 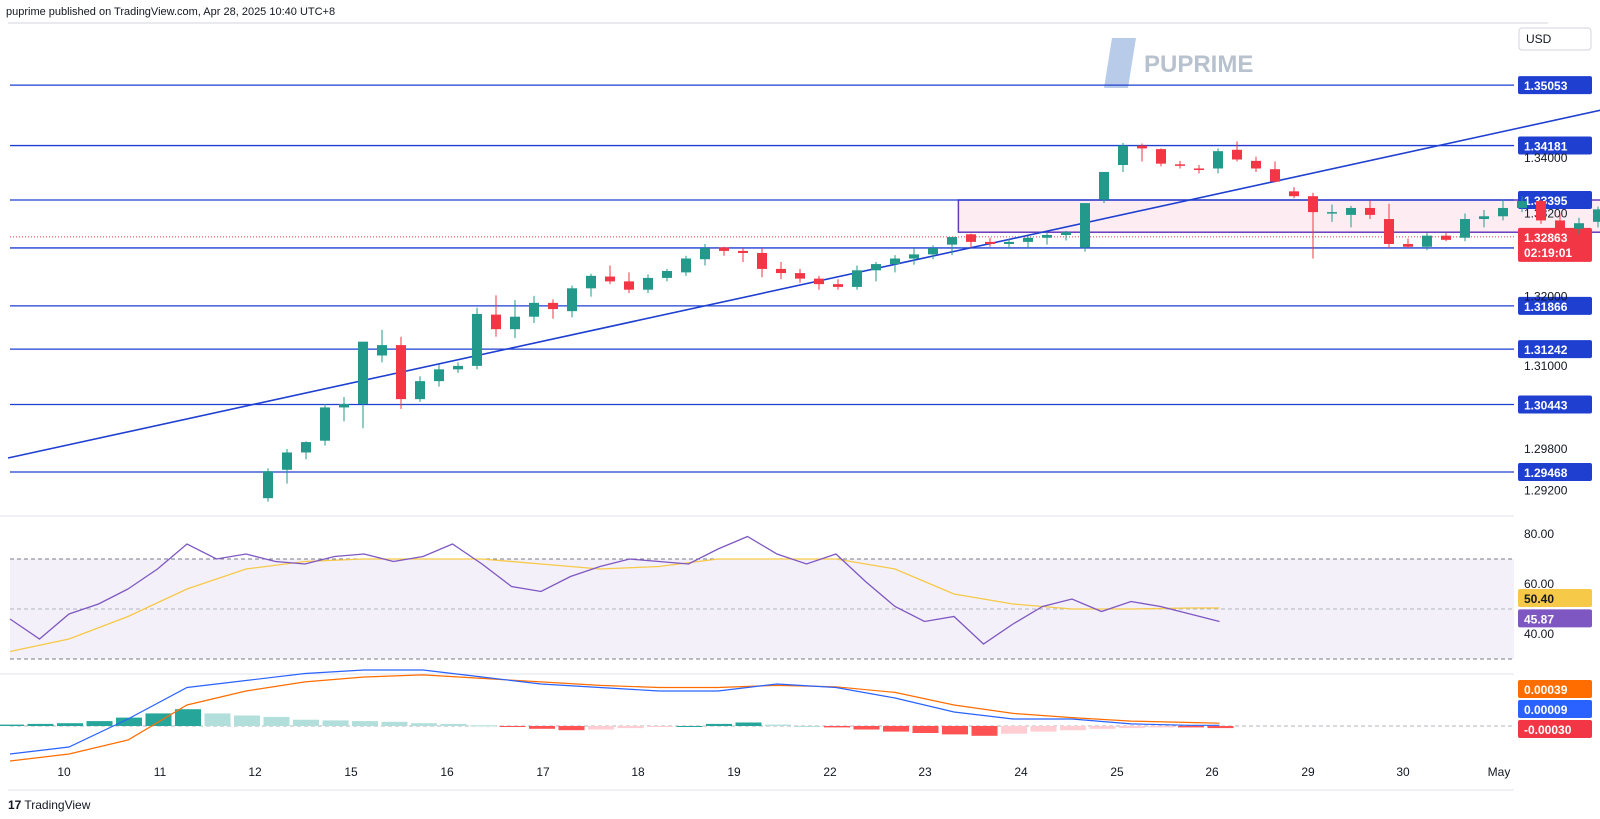 What do you see at coordinates (351, 772) in the screenshot?
I see `time-tick-label: 15` at bounding box center [351, 772].